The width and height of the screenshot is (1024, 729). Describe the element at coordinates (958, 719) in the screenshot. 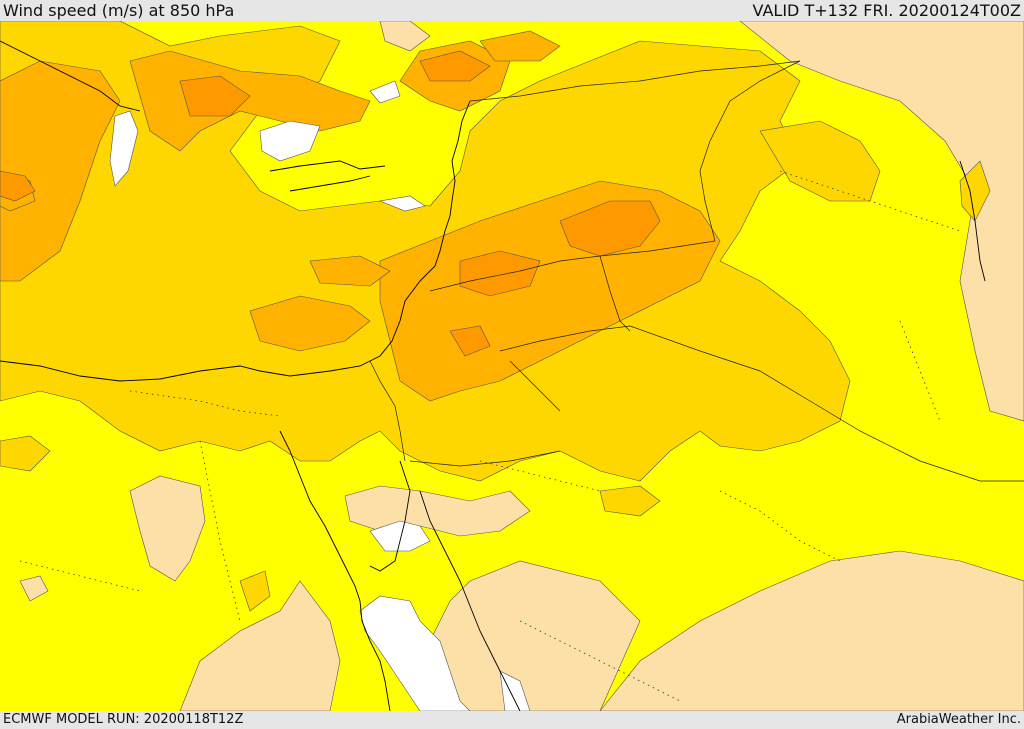

I see `credit: ArabiaWeather Inc.` at that location.